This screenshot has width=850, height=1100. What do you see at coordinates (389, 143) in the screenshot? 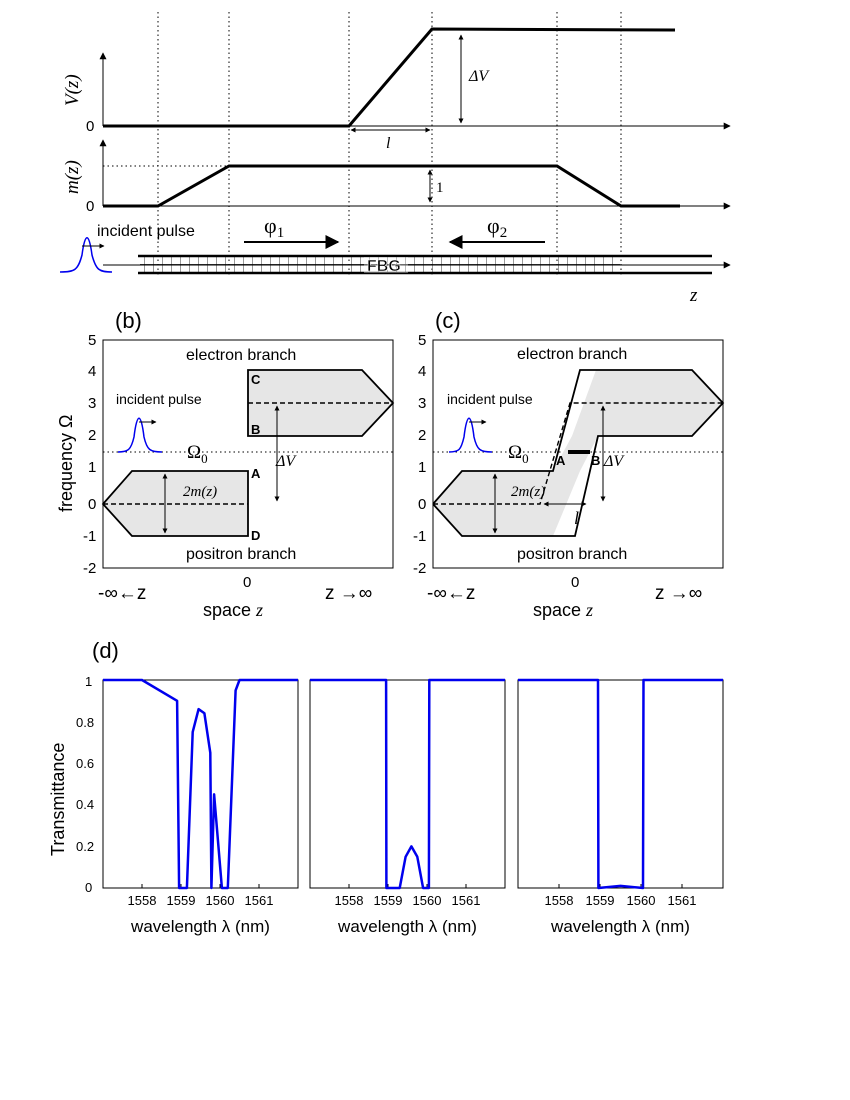
I see `dotted-guides` at bounding box center [389, 143].